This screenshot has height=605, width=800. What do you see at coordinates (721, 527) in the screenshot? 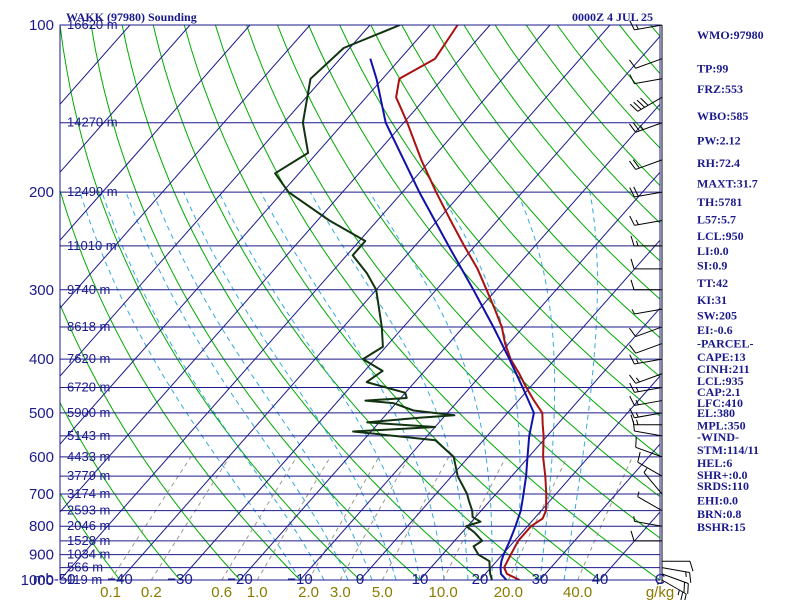
I see `index-value: BSHR:15` at bounding box center [721, 527].